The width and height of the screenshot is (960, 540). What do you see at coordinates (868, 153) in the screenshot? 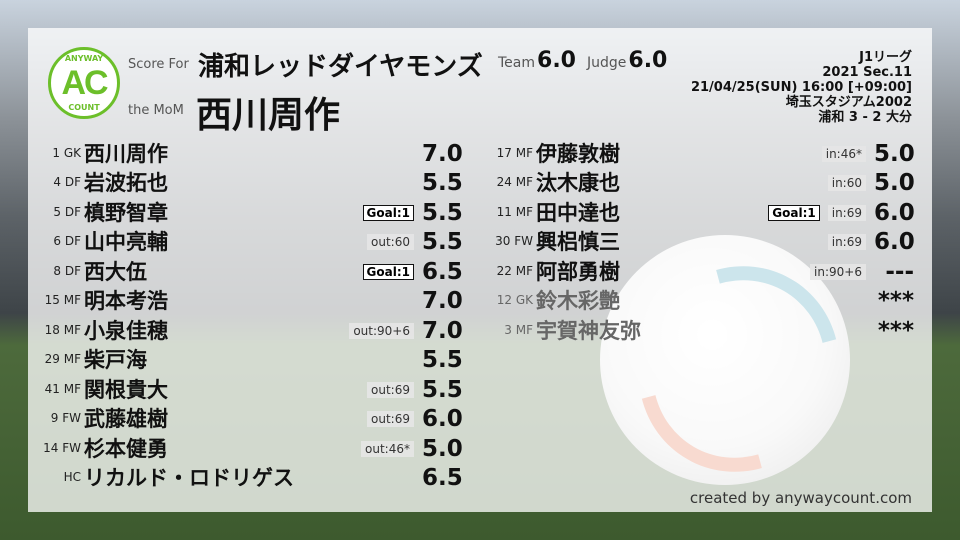
I see `player-rating: in:46* 5.0` at bounding box center [868, 153].